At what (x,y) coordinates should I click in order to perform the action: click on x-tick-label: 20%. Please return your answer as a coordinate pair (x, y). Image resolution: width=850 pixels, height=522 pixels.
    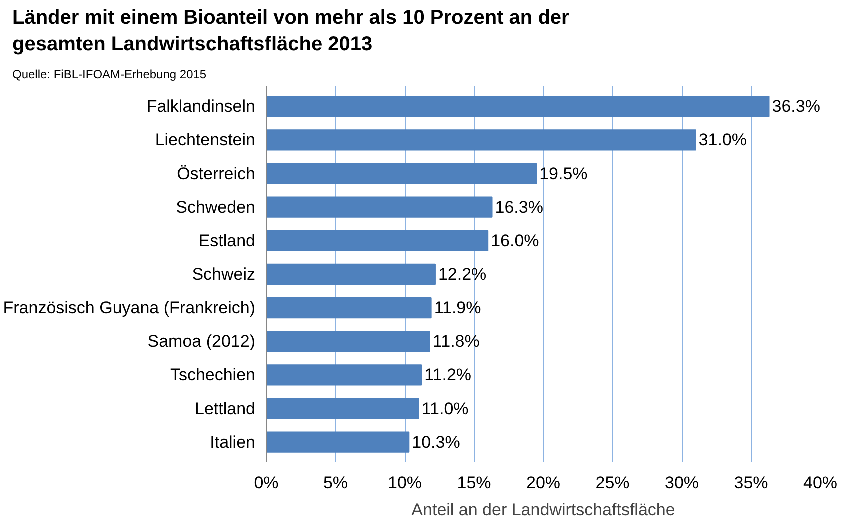
    Looking at the image, I should click on (543, 483).